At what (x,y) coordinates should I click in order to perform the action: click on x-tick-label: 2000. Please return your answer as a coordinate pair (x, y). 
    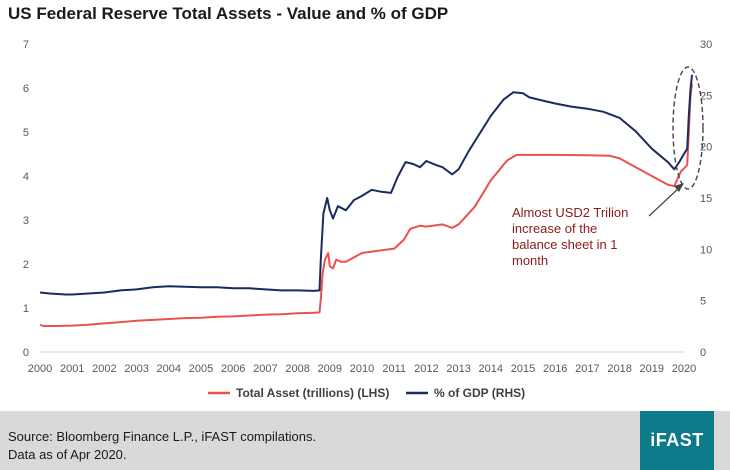
    Looking at the image, I should click on (40, 369).